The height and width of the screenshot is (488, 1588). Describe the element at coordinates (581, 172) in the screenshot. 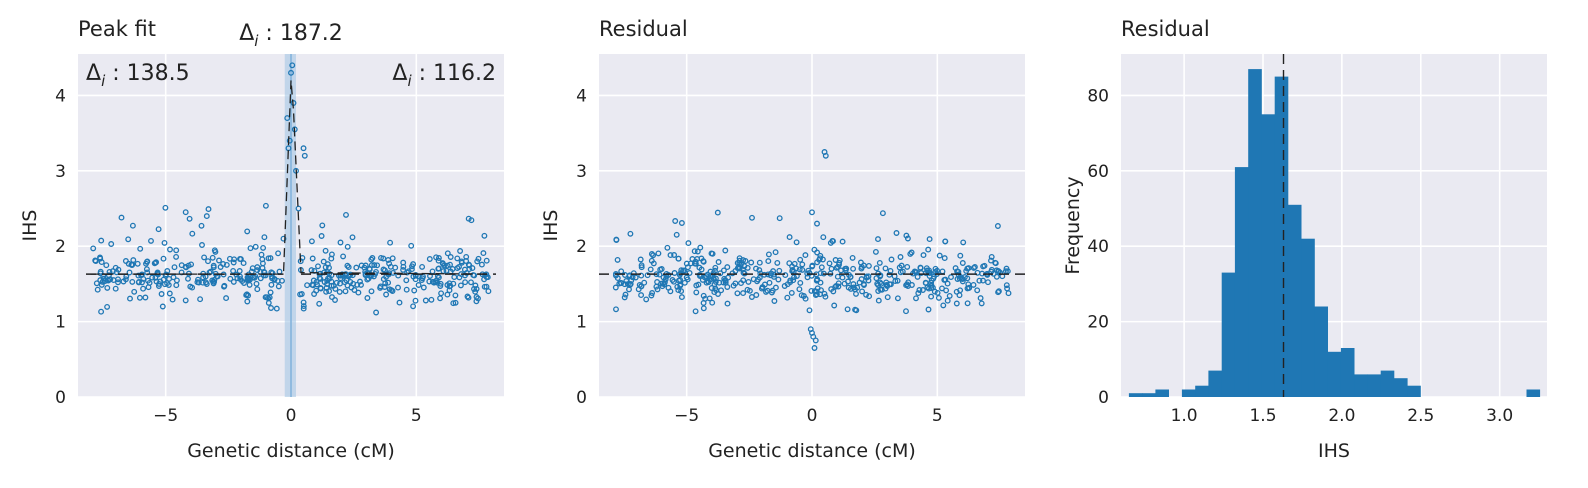

I see `y-tick-label: 3` at that location.